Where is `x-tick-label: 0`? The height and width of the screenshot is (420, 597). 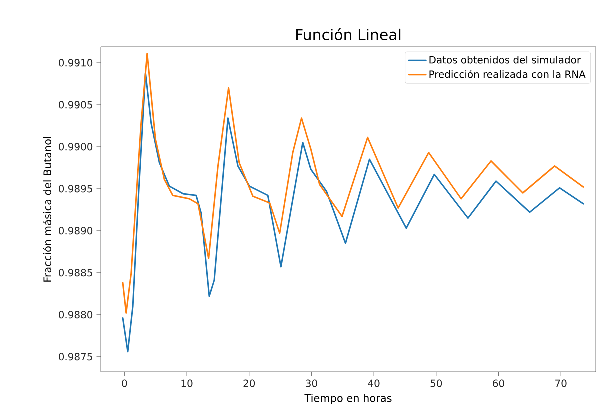 x-tick-label: 0 is located at coordinates (125, 384).